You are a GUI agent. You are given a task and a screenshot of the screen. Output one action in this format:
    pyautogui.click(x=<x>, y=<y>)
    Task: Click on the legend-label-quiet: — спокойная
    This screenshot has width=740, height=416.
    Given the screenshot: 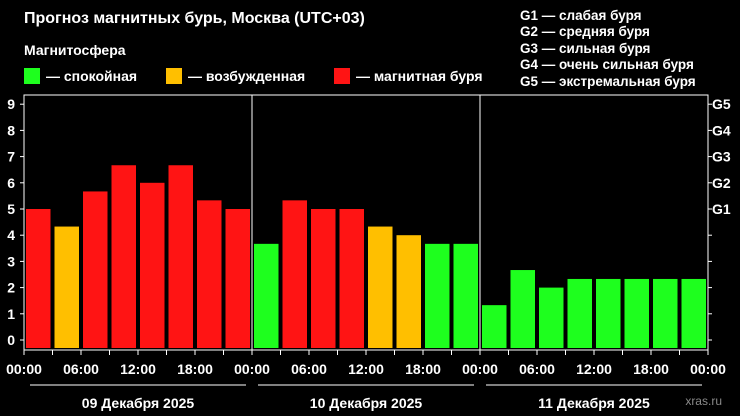 What is the action you would take?
    pyautogui.click(x=92, y=76)
    